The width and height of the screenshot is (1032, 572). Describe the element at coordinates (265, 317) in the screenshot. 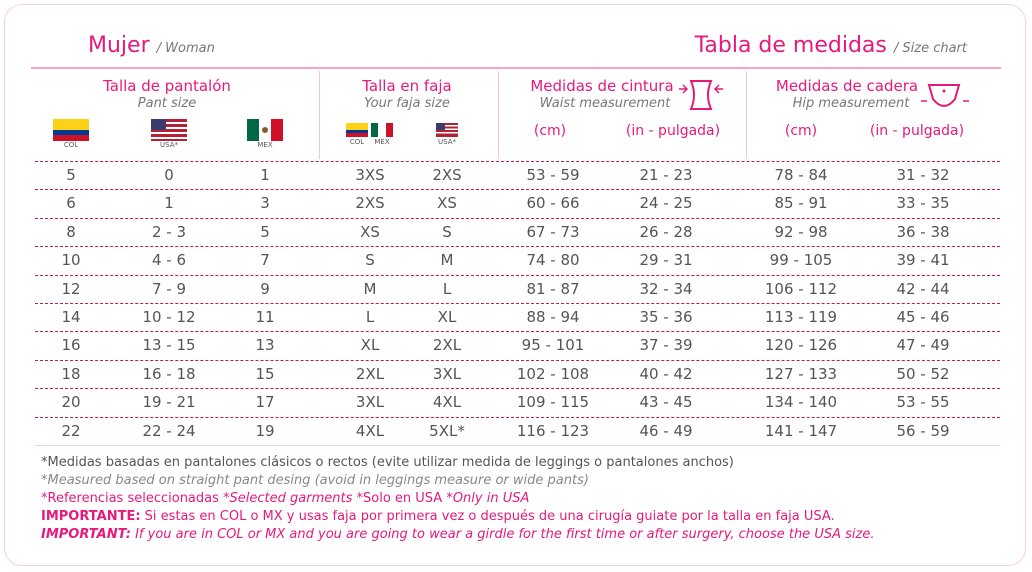

I see `cell: 11` at that location.